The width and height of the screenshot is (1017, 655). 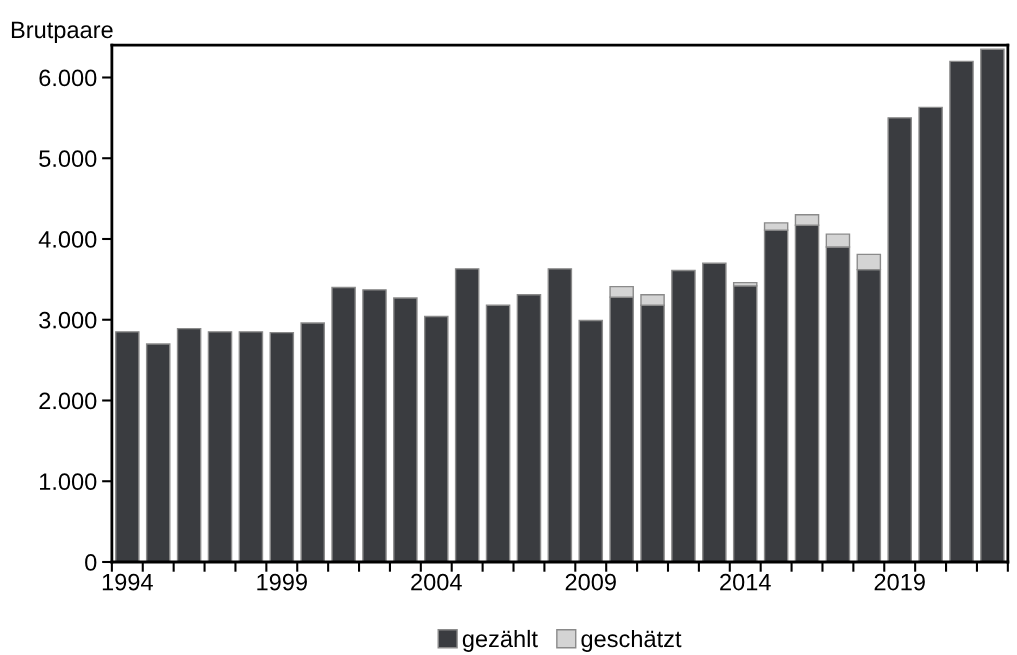 What do you see at coordinates (127, 582) in the screenshot?
I see `x-tick-label: 1994` at bounding box center [127, 582].